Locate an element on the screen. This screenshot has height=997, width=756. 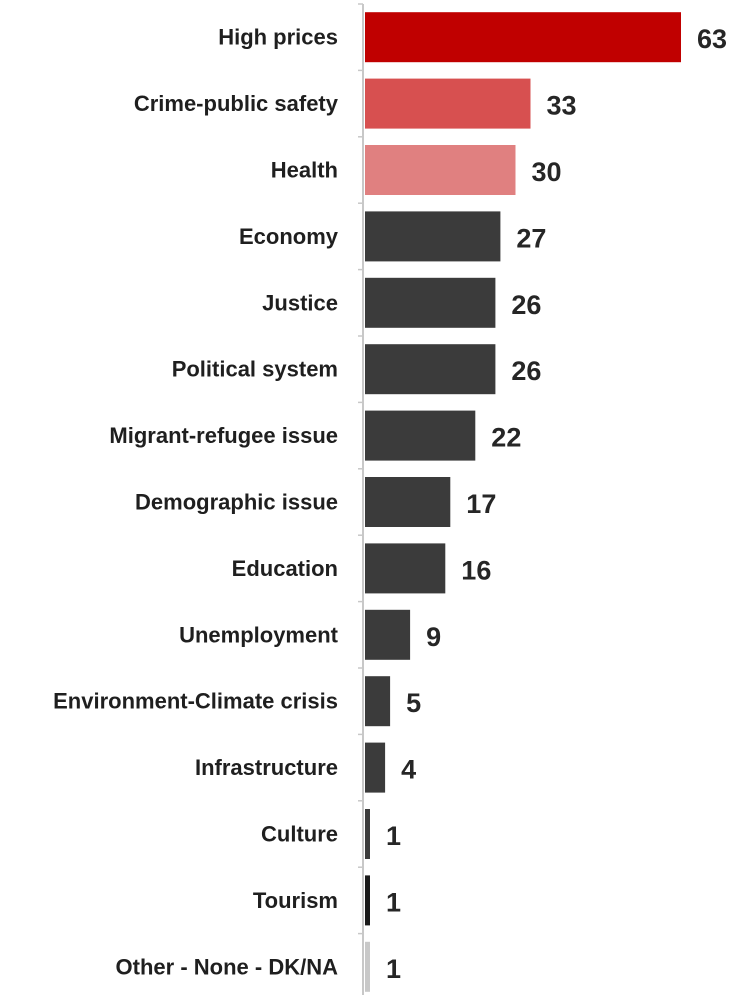
category-label: Environment-Climate crisis is located at coordinates (195, 701).